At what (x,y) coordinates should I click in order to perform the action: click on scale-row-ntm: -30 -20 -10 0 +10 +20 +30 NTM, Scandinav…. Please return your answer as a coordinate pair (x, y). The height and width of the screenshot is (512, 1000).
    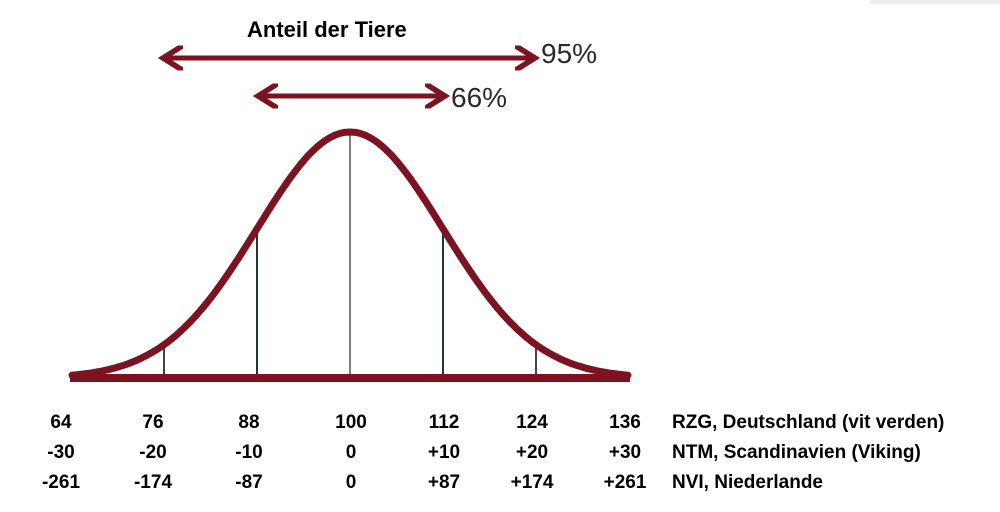
    Looking at the image, I should click on (500, 456).